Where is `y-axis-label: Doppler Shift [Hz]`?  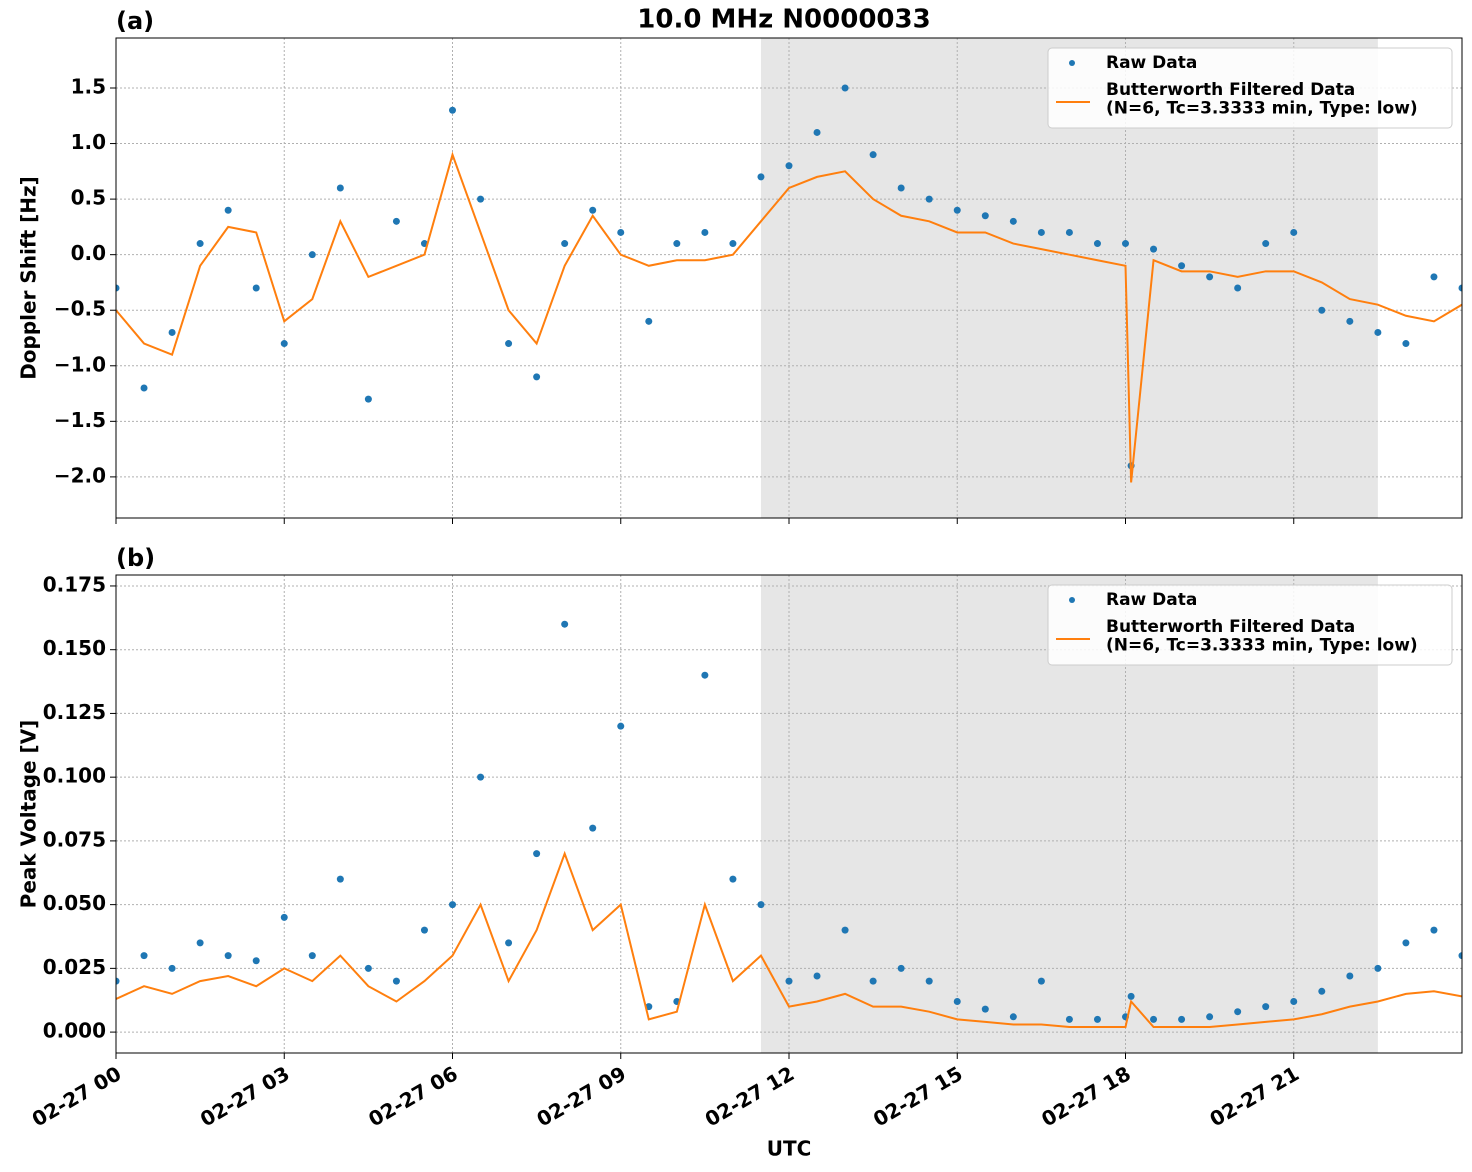
y-axis-label: Doppler Shift [Hz] is located at coordinates (29, 278).